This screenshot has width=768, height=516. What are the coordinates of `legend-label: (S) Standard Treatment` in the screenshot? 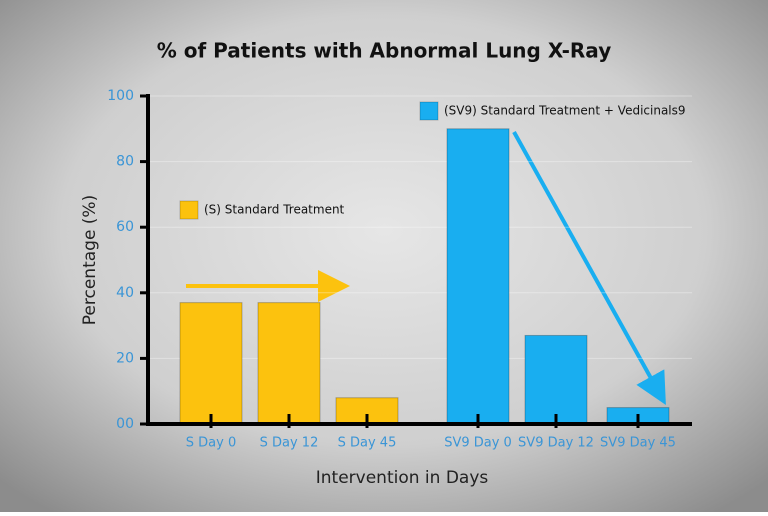 It's located at (274, 210).